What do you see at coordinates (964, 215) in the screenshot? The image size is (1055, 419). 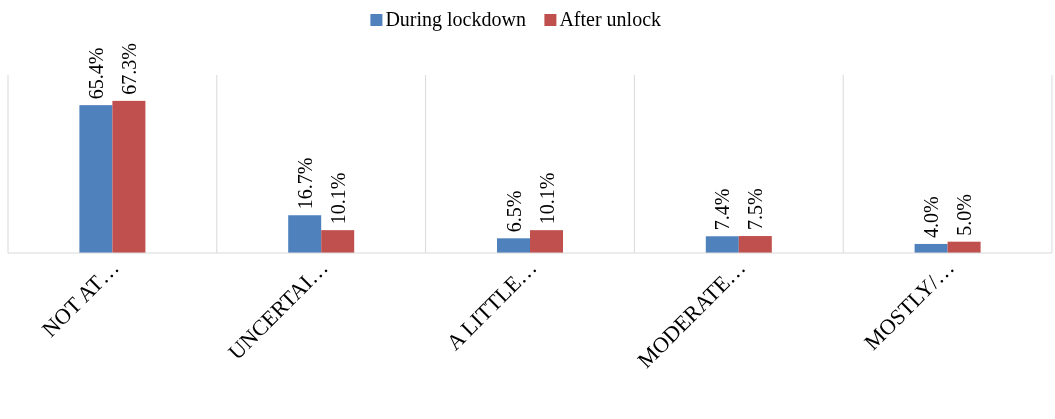 I see `data-label: 5.0%` at bounding box center [964, 215].